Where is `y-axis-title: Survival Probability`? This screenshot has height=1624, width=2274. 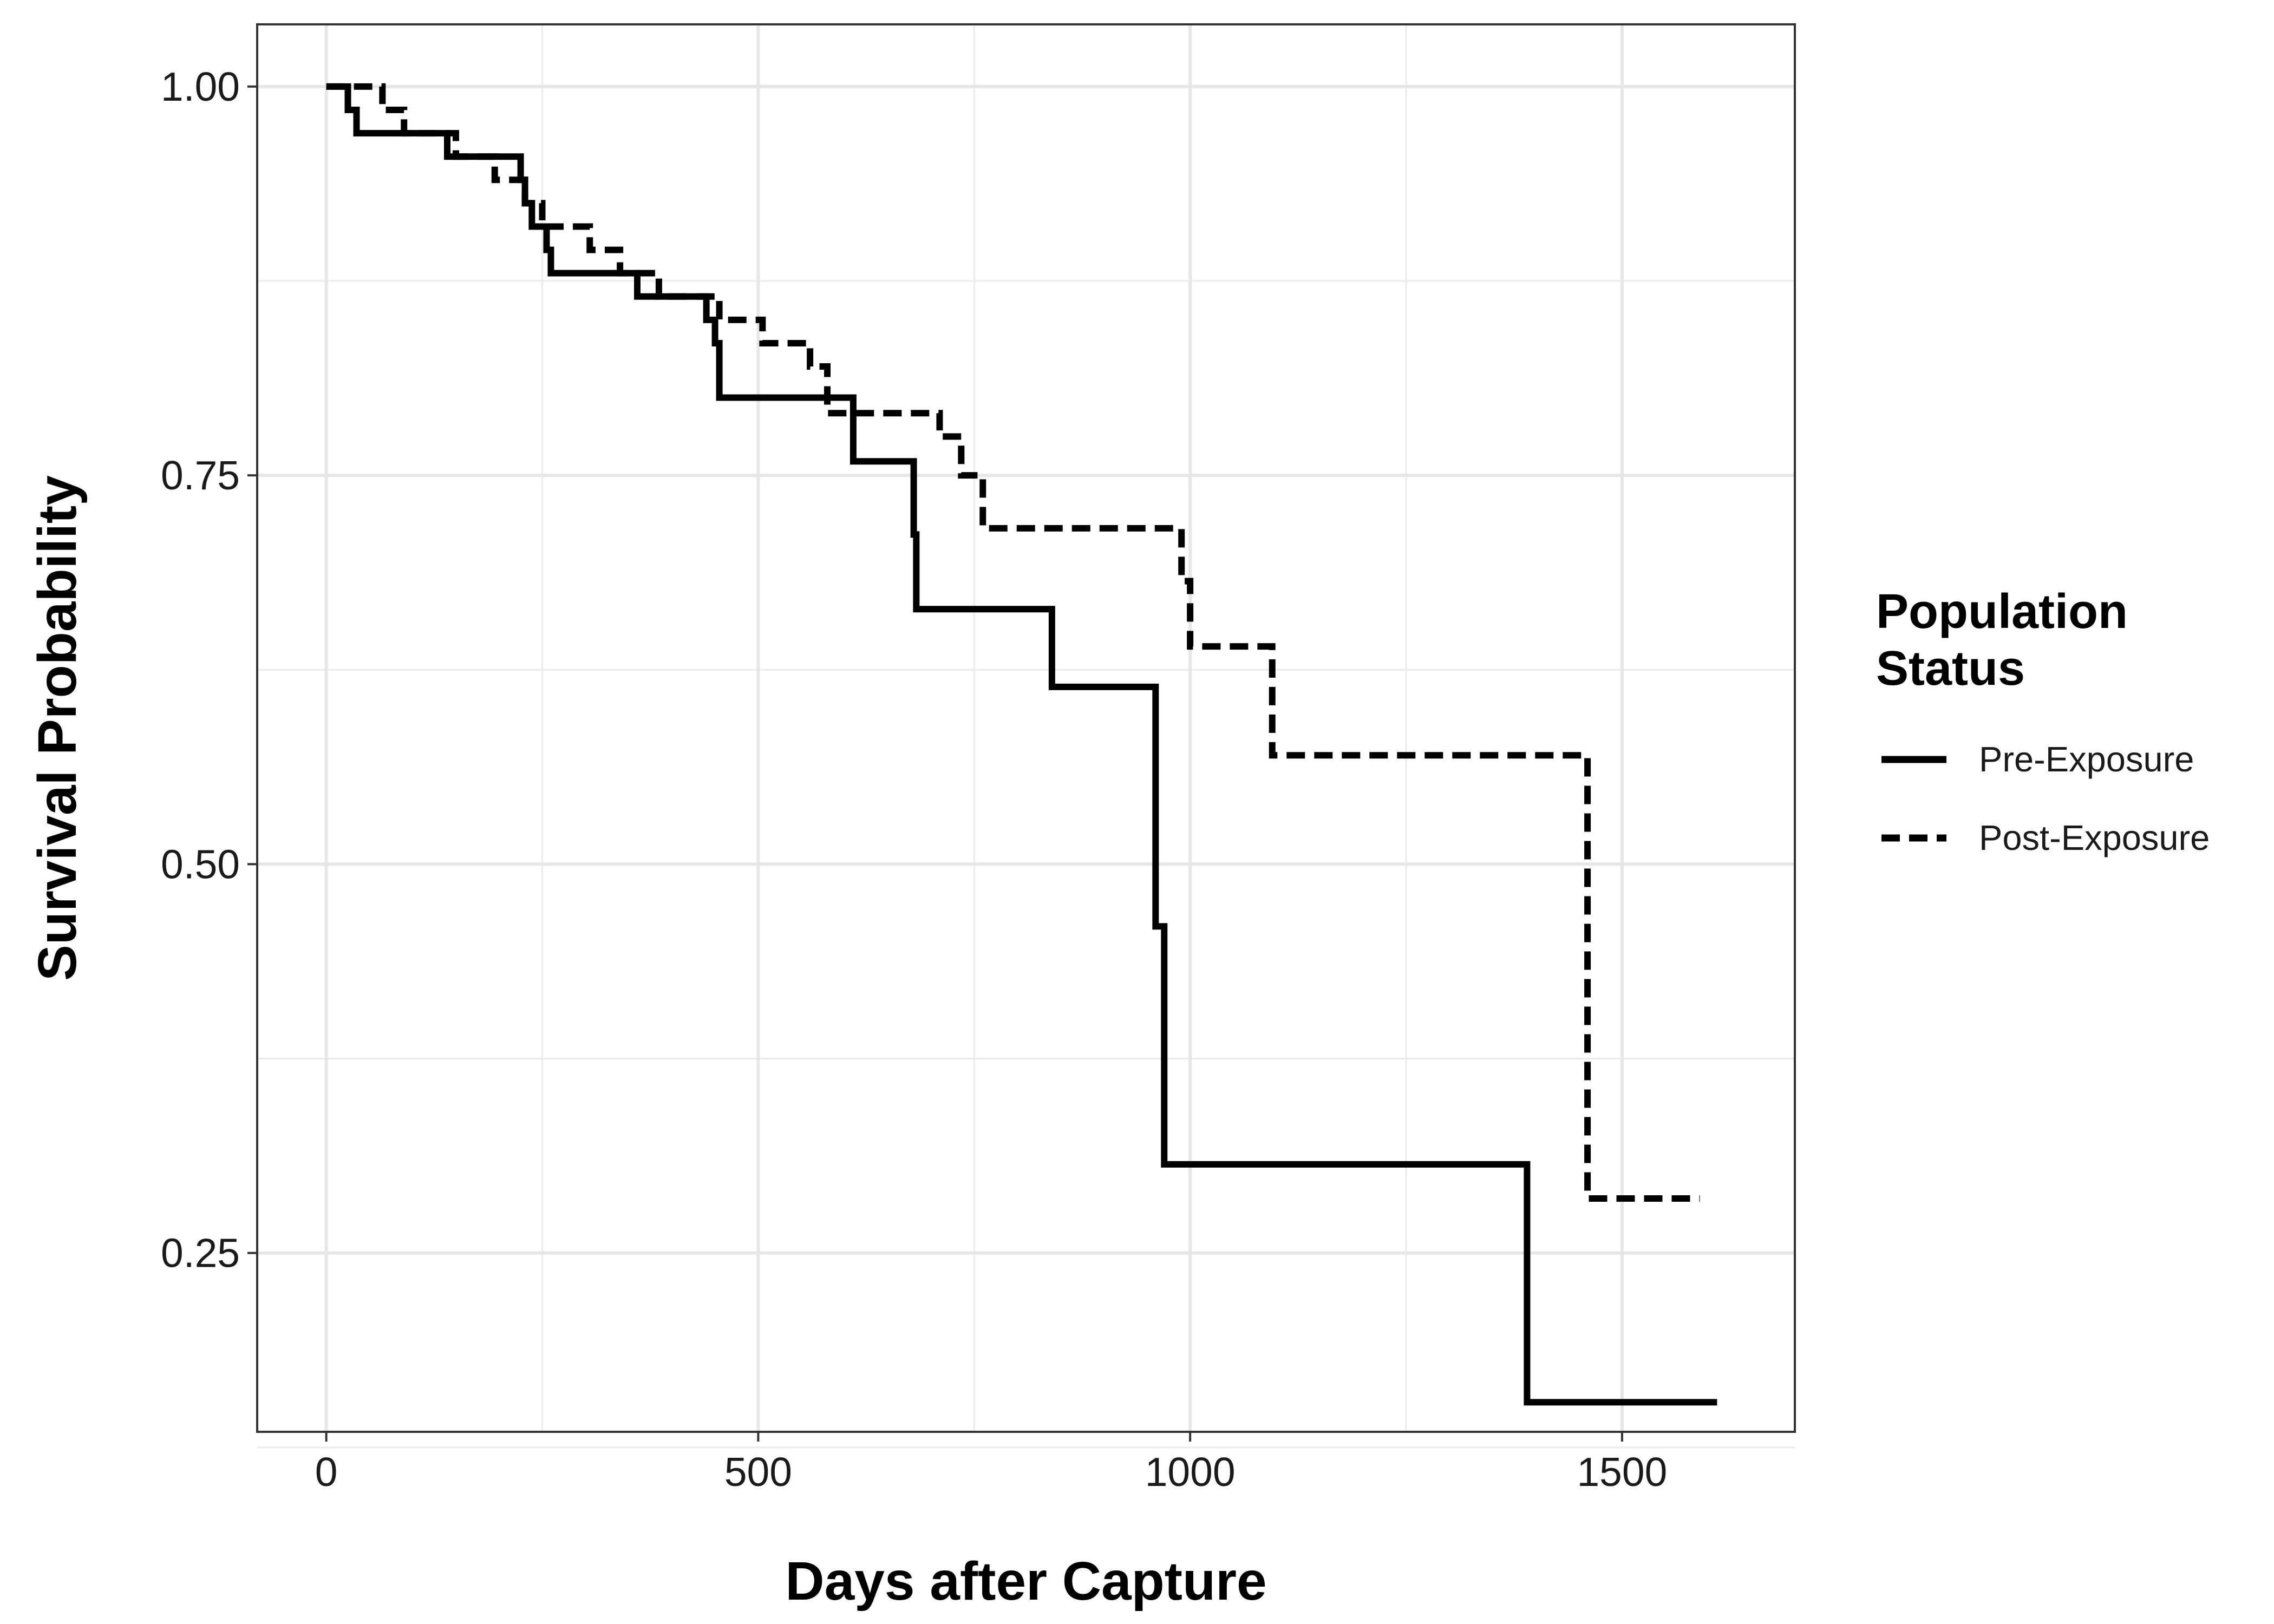
y-axis-title: Survival Probability is located at coordinates (58, 728).